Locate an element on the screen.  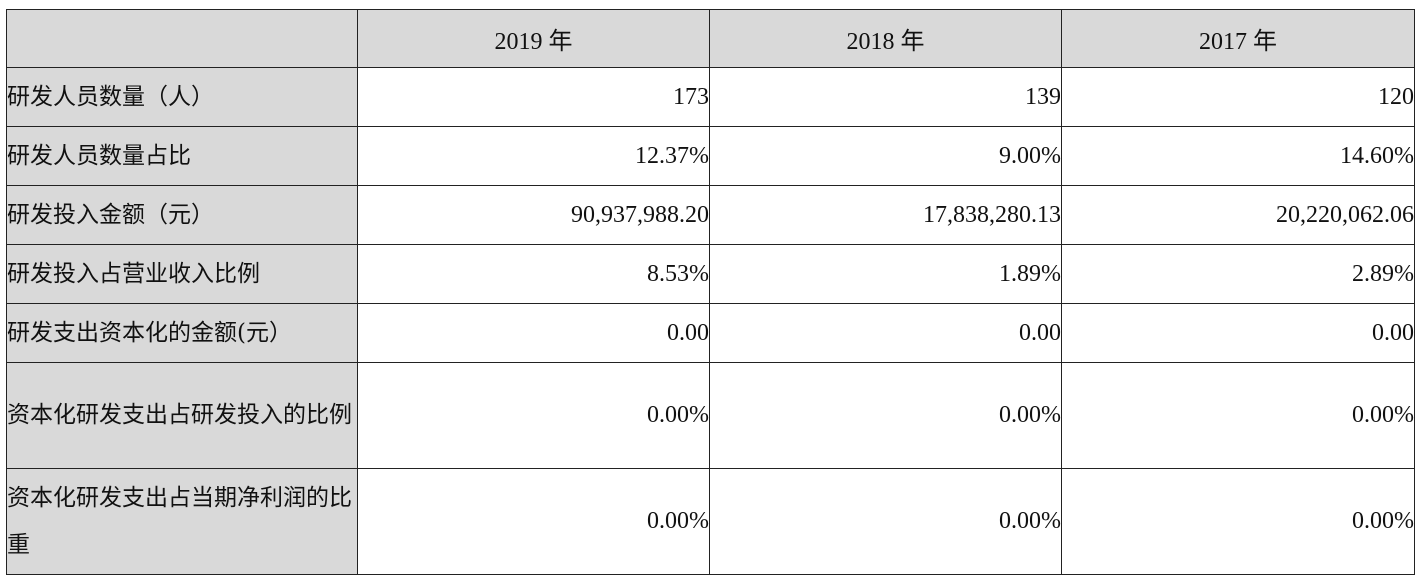
row-label: 研发投入金额（元） is located at coordinates (182, 215).